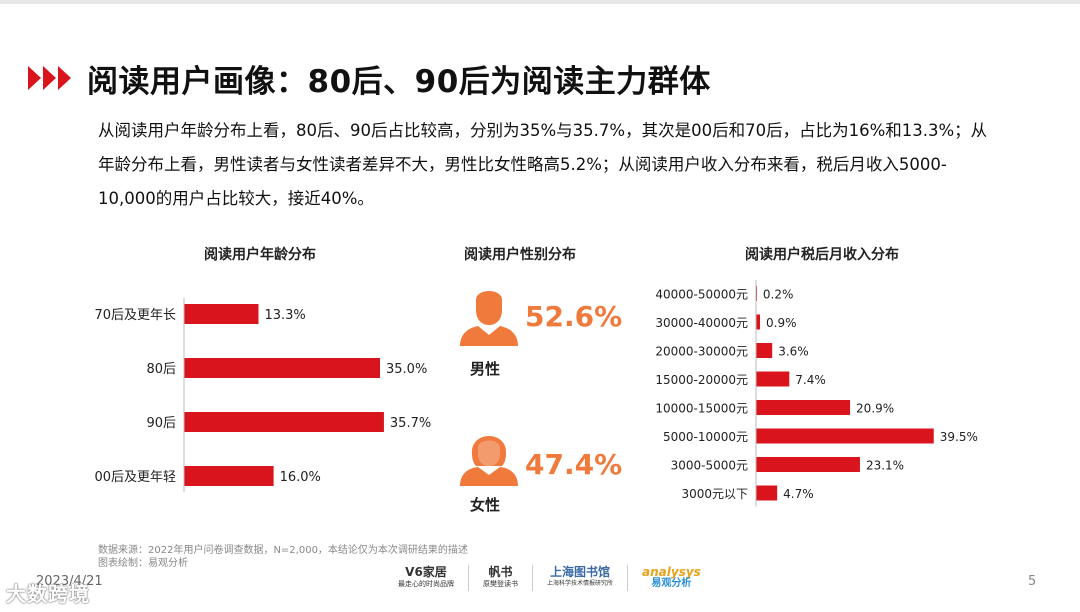  What do you see at coordinates (426, 576) in the screenshot?
I see `v6-logo: V6家居 最走心的时尚品牌` at bounding box center [426, 576].